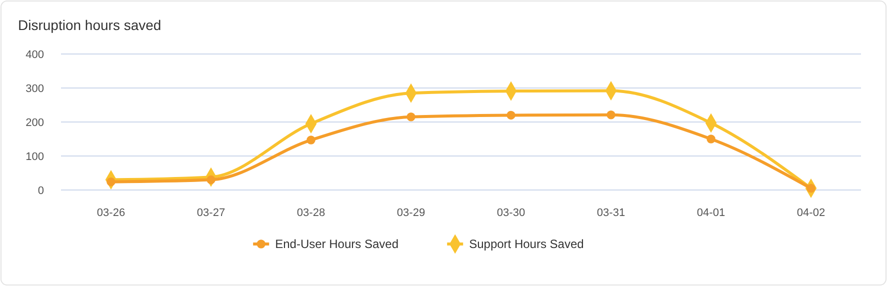  What do you see at coordinates (41, 191) in the screenshot?
I see `y-tick-label: 0` at bounding box center [41, 191].